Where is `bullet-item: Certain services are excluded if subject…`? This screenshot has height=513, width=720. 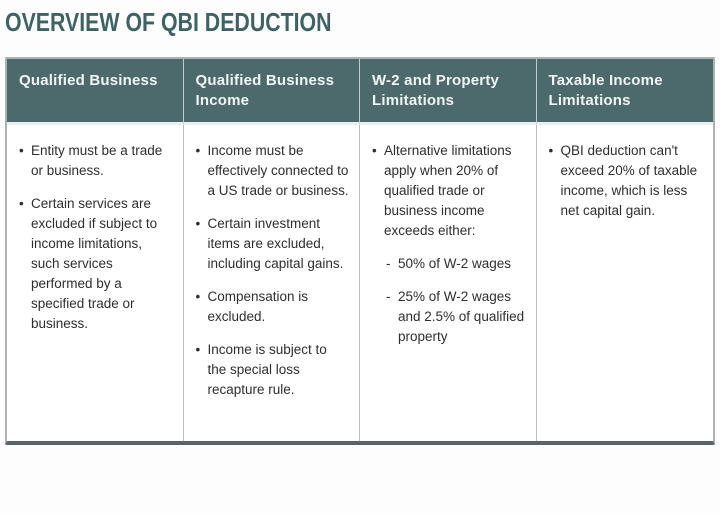
bullet-item: Certain services are excluded if subject… is located at coordinates (95, 264).